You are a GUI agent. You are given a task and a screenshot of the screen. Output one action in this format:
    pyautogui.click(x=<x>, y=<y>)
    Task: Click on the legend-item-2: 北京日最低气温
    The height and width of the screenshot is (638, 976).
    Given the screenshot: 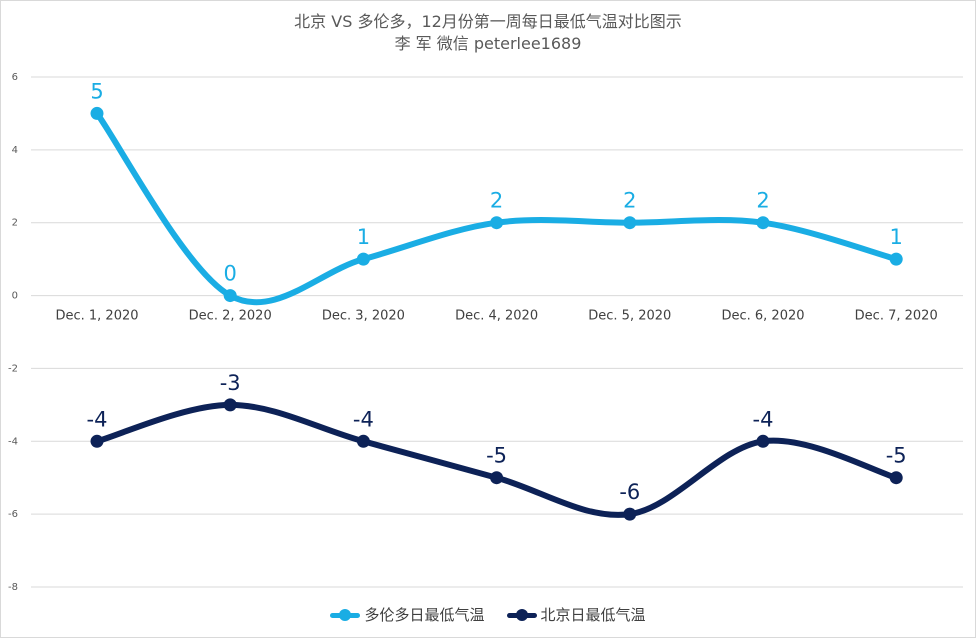 What is the action you would take?
    pyautogui.click(x=576, y=614)
    